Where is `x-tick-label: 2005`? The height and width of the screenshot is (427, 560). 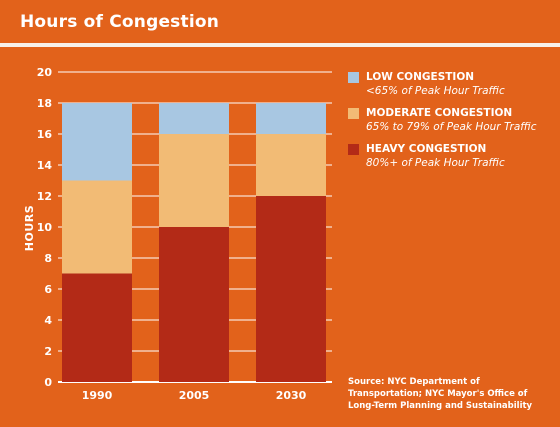 x-tick-label: 2005 is located at coordinates (194, 395).